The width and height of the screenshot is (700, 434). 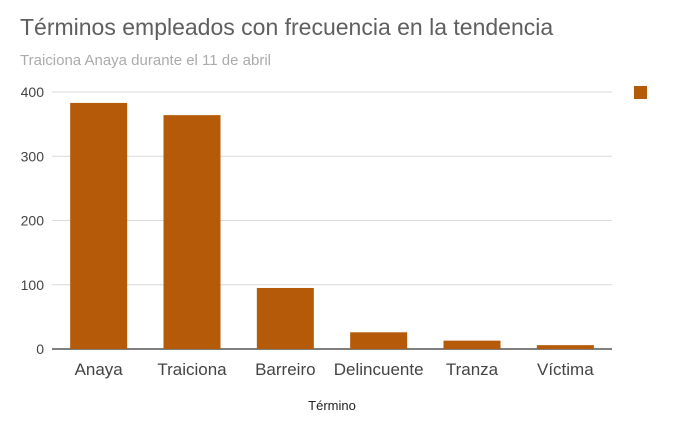 I want to click on legend-swatch, so click(x=640, y=92).